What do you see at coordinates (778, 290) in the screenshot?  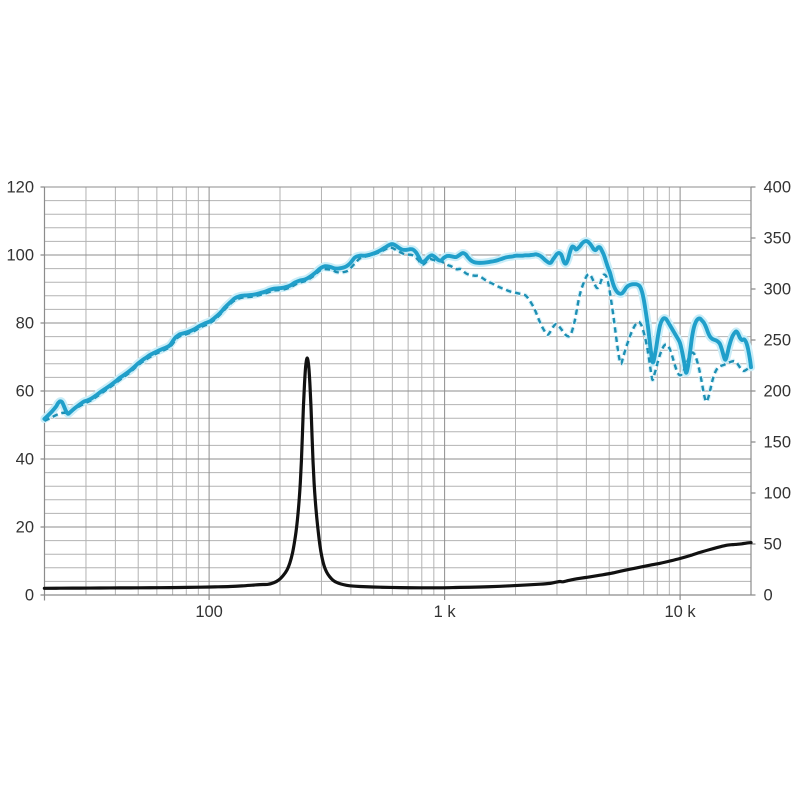 I see `svg-text: 300` at bounding box center [778, 290].